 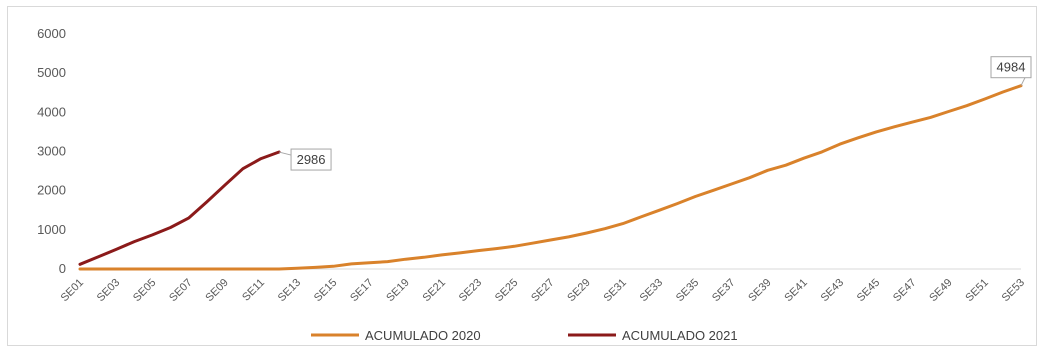 What do you see at coordinates (181, 291) in the screenshot?
I see `x-tick-label: SE07` at bounding box center [181, 291].